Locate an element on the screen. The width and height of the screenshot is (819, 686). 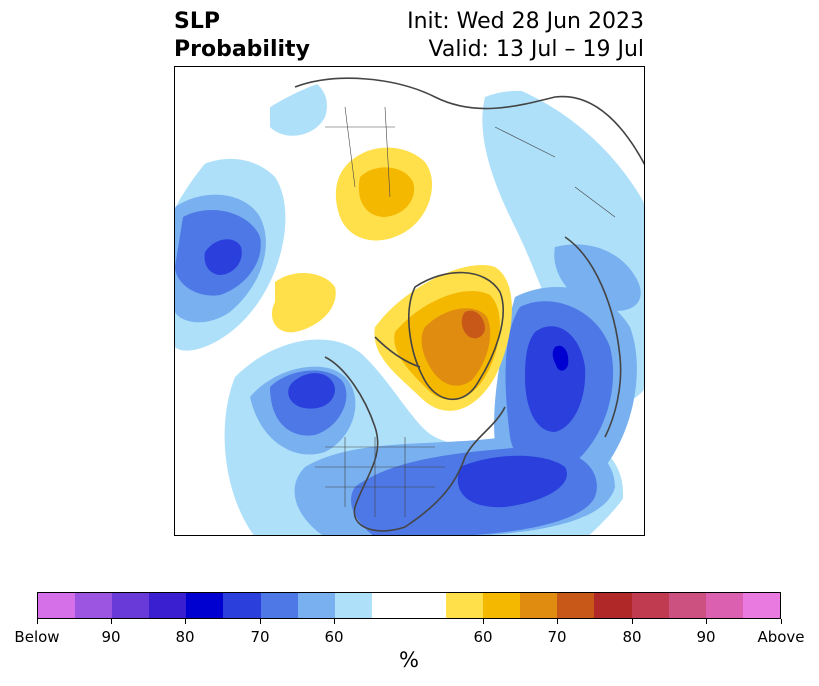
below-75-south is located at coordinates (512, 481).